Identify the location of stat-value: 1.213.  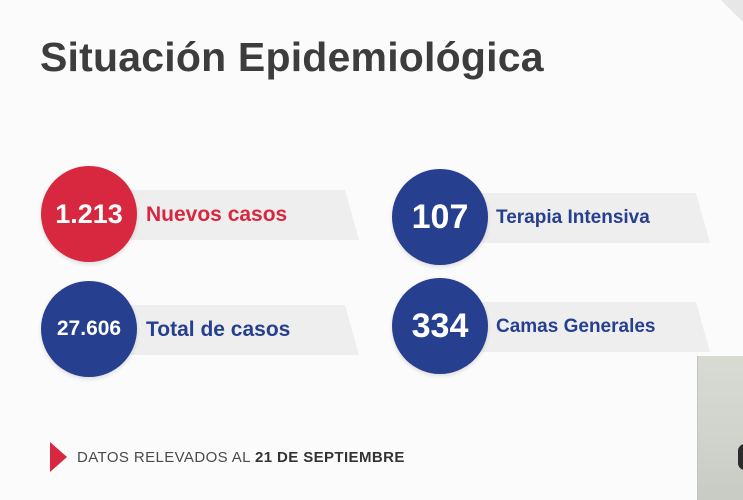
(89, 213).